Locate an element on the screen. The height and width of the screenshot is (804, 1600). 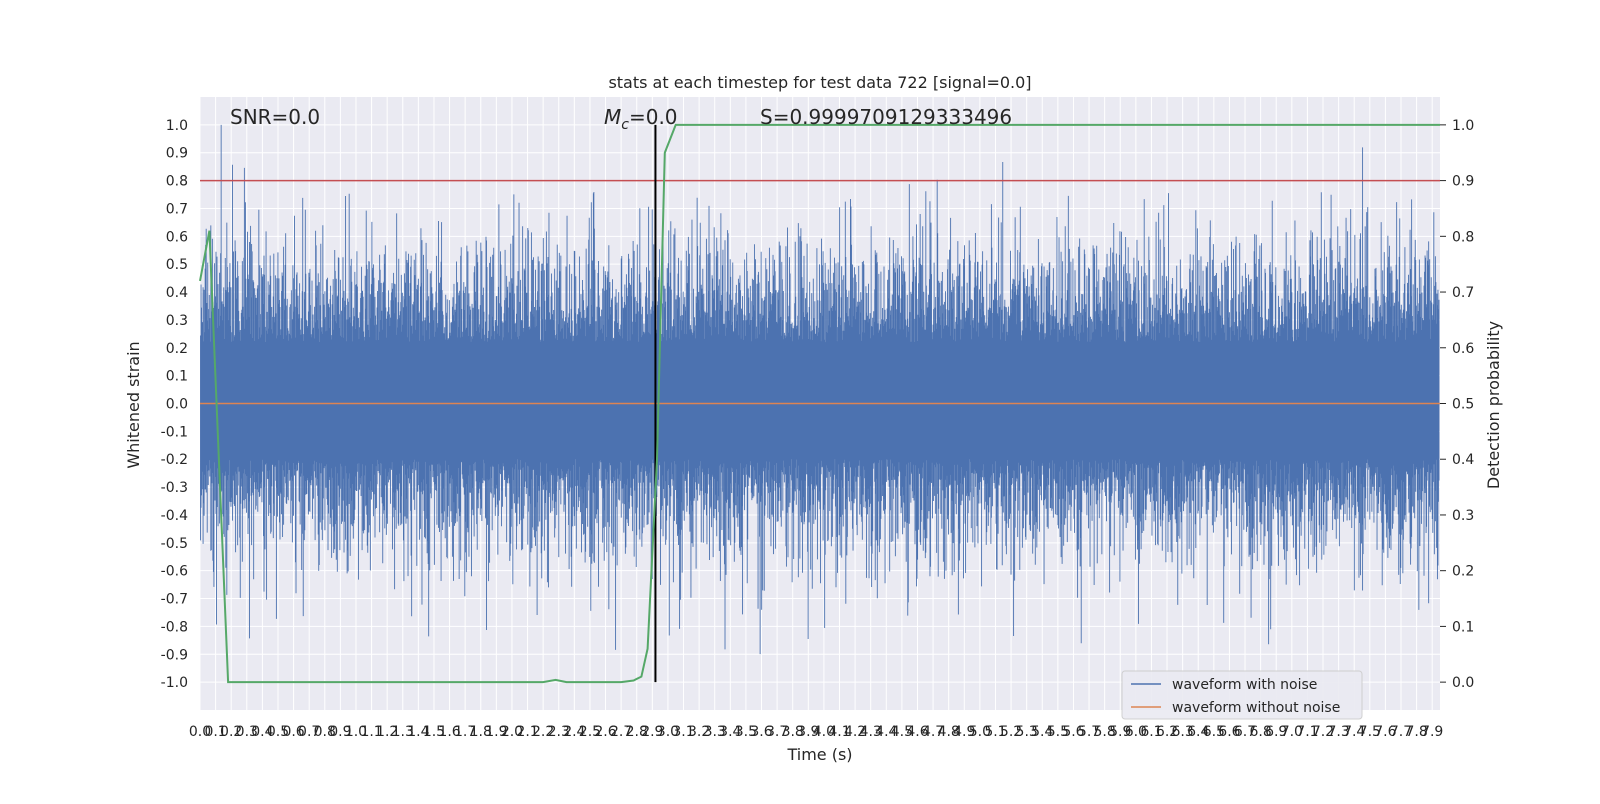
x-tick-label: 3.8 is located at coordinates (793, 732).